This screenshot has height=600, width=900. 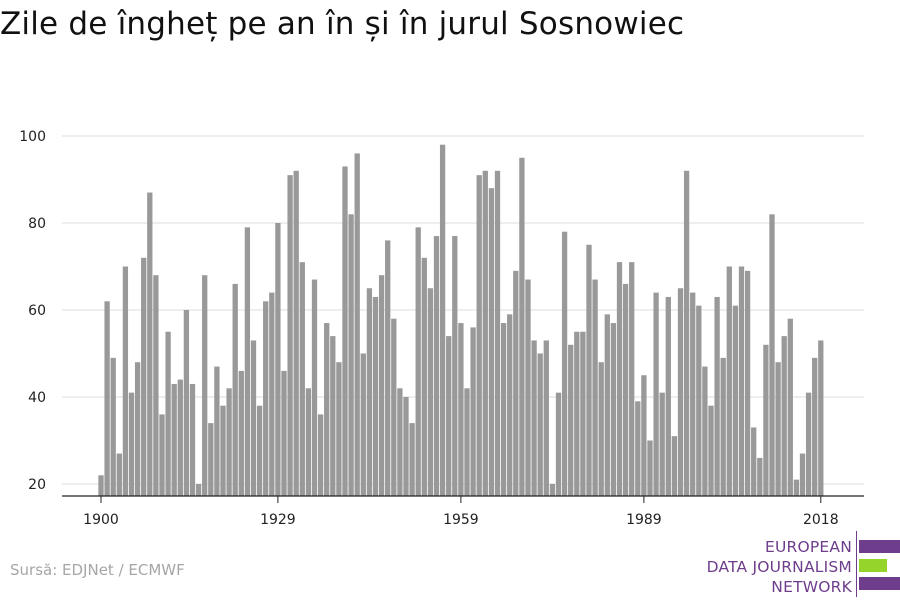 What do you see at coordinates (821, 520) in the screenshot?
I see `x-tick-label: 2018` at bounding box center [821, 520].